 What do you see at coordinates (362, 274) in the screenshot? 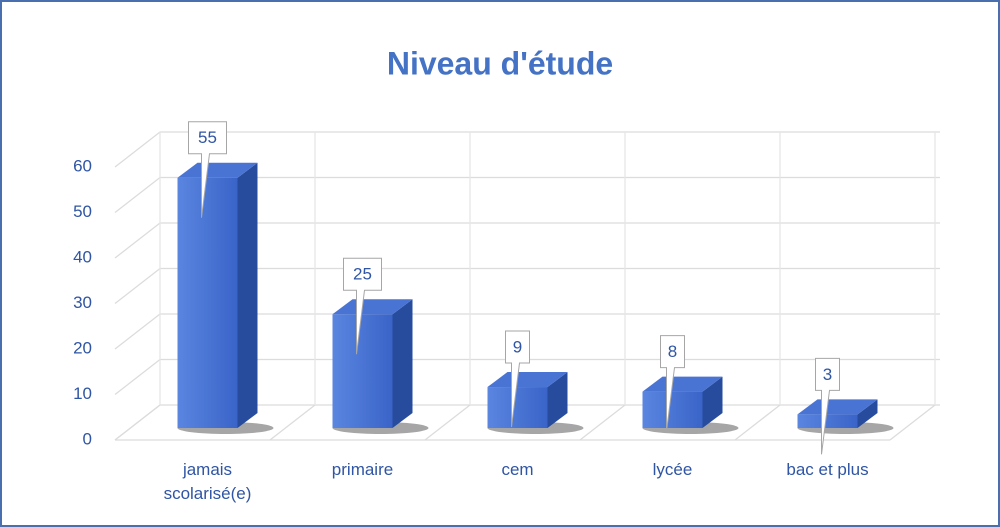
I see `data-label: 25` at bounding box center [362, 274].